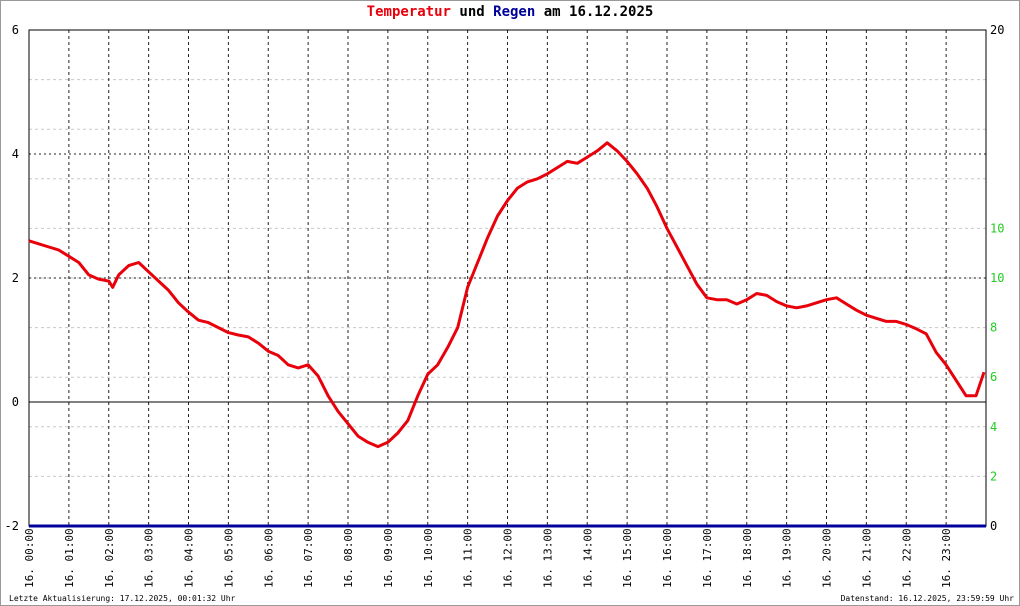 The height and width of the screenshot is (606, 1020). What do you see at coordinates (149, 558) in the screenshot?
I see `x-tick-label: 16. 03:00` at bounding box center [149, 558].